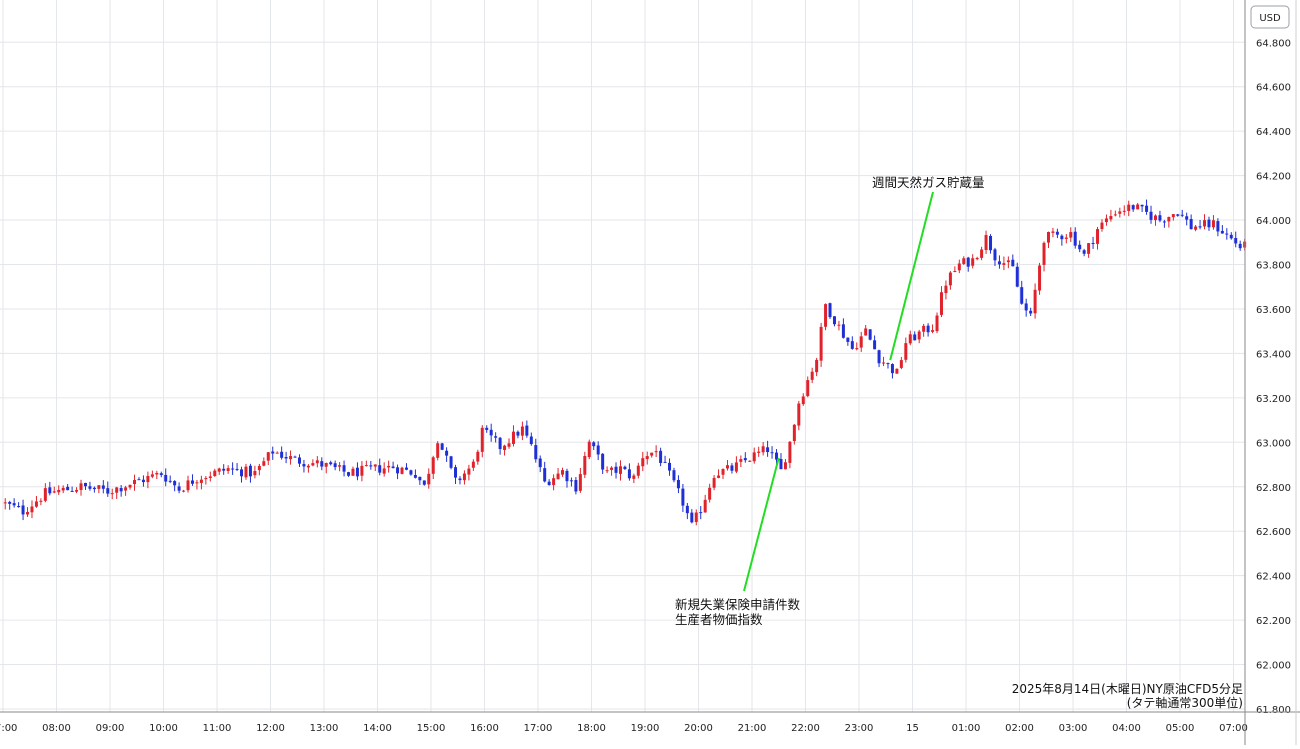 The width and height of the screenshot is (1300, 749). What do you see at coordinates (912, 728) in the screenshot?
I see `x-tick-label: 15` at bounding box center [912, 728].